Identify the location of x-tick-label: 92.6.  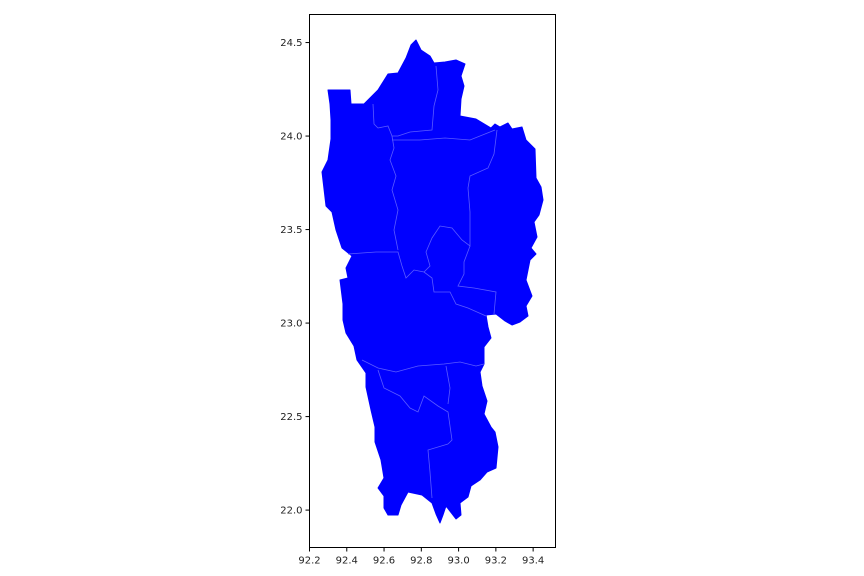
(384, 561).